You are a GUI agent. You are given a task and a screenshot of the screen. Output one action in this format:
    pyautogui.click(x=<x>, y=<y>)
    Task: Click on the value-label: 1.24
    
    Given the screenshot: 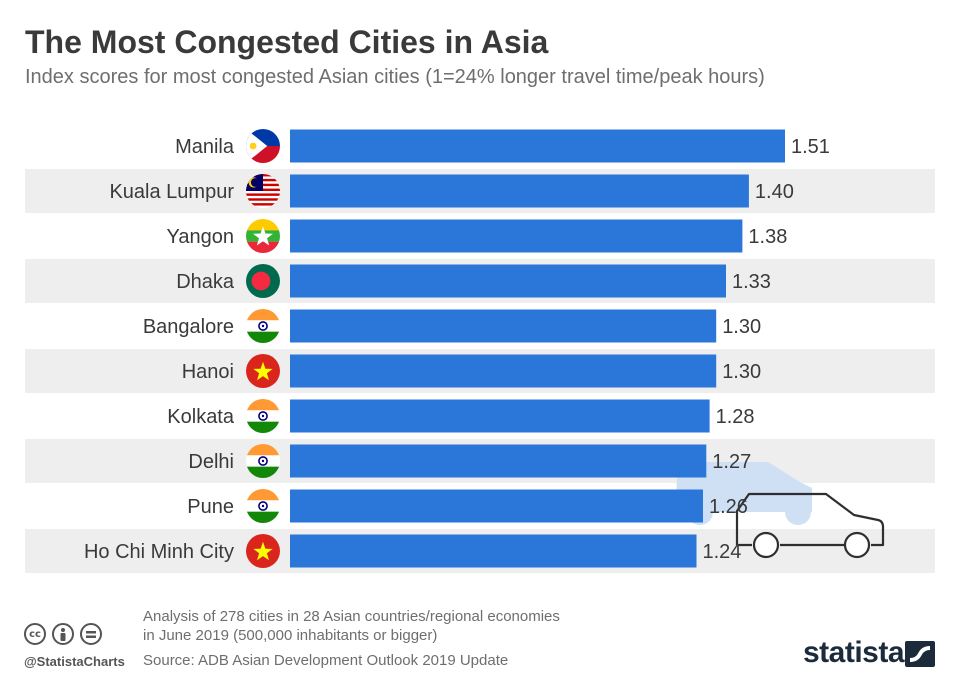 What is the action you would take?
    pyautogui.click(x=722, y=552)
    